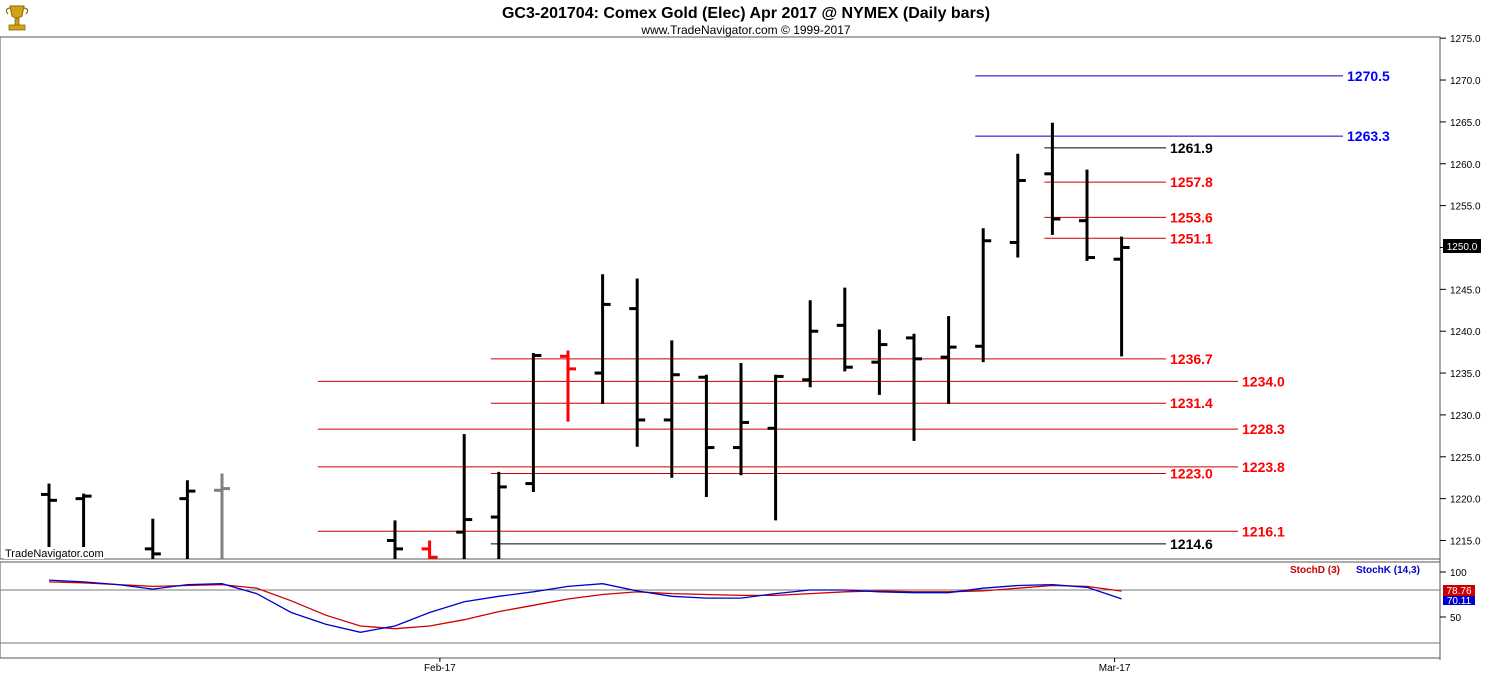 This screenshot has height=682, width=1492. I want to click on level-label: 1251.1, so click(1191, 238).